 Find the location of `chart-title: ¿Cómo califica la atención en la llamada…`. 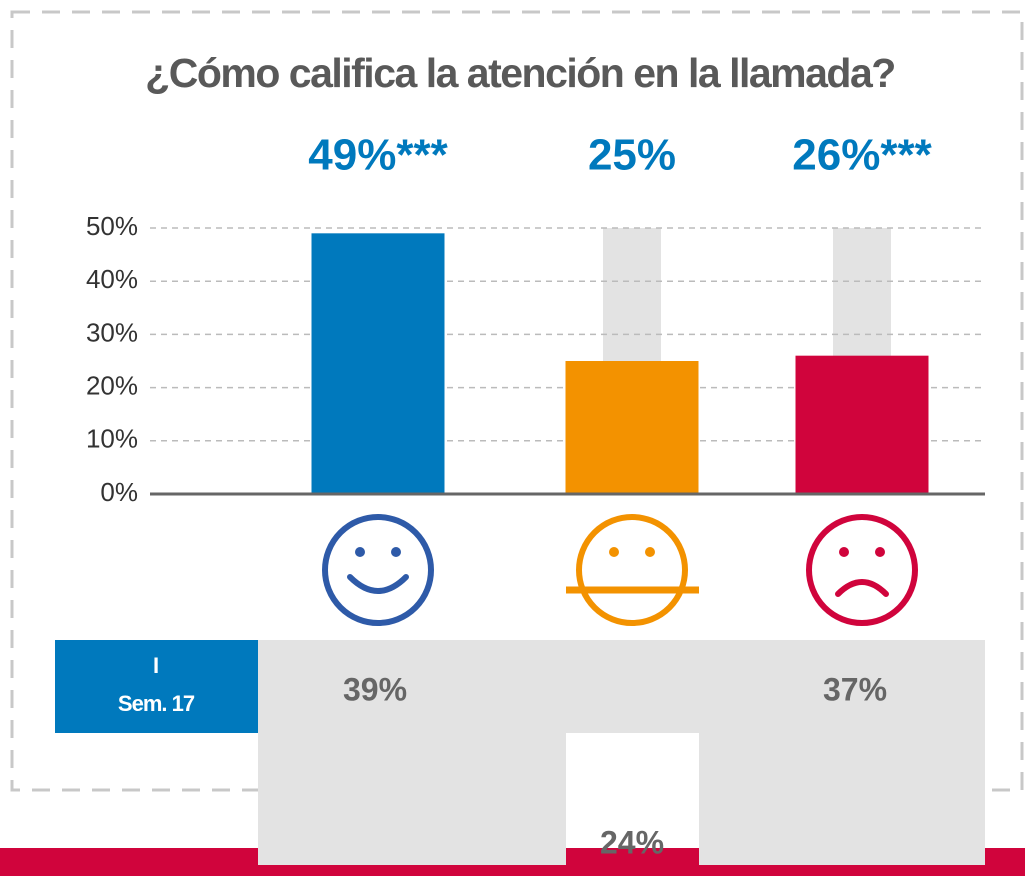

chart-title: ¿Cómo califica la atención en la llamada… is located at coordinates (520, 73).